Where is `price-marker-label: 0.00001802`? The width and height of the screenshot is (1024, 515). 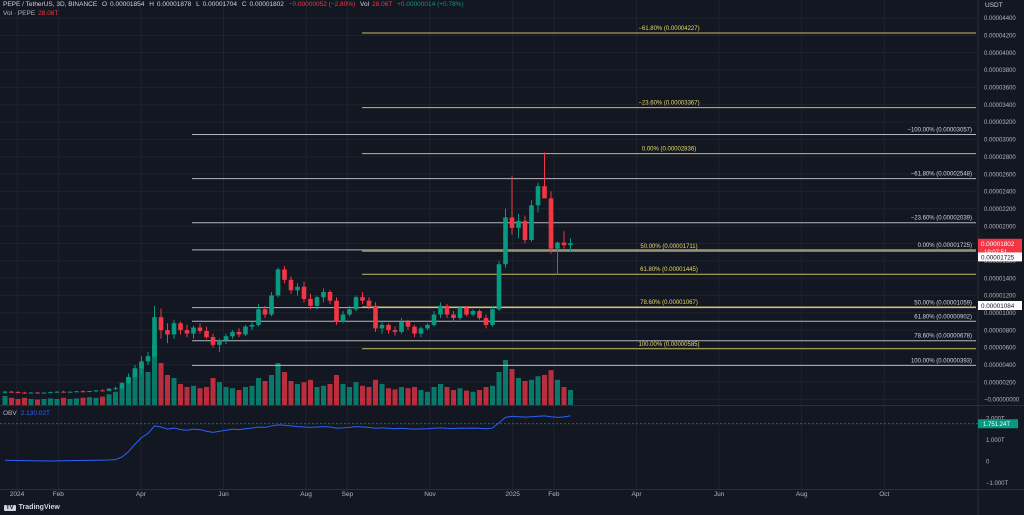
price-marker-label: 0.00001802 is located at coordinates (998, 244).